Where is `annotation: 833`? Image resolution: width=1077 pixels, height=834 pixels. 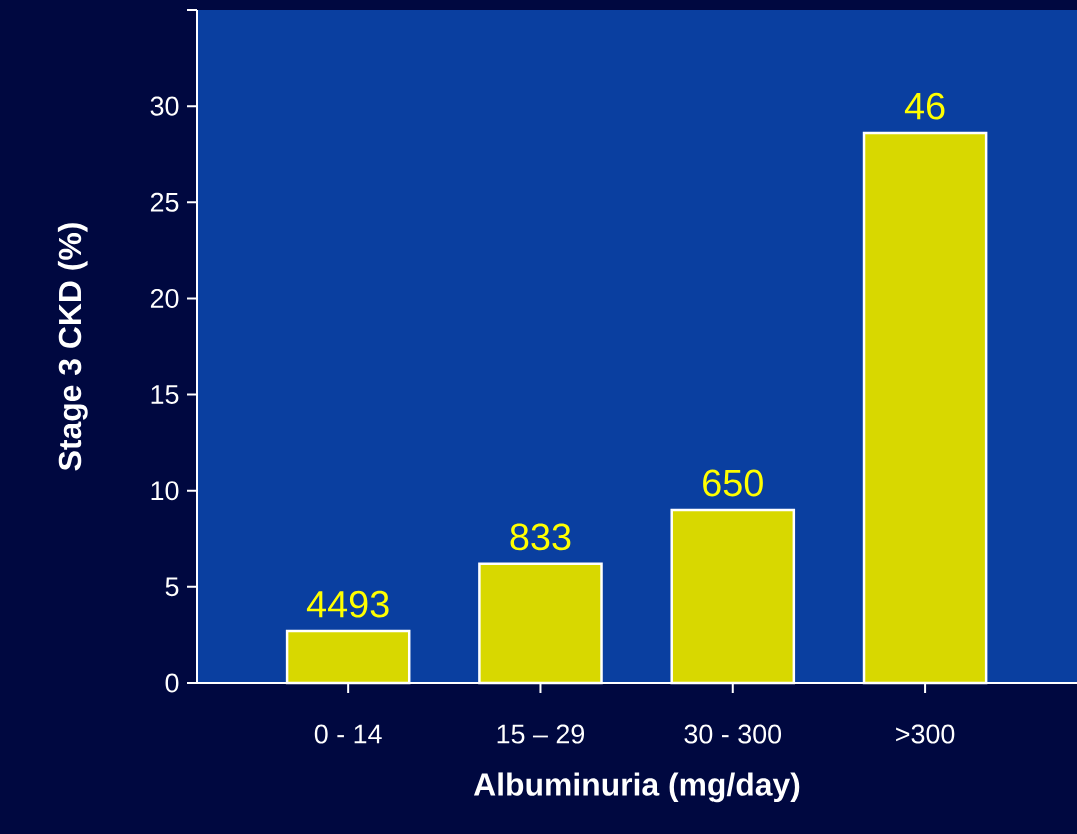
annotation: 833 is located at coordinates (540, 537).